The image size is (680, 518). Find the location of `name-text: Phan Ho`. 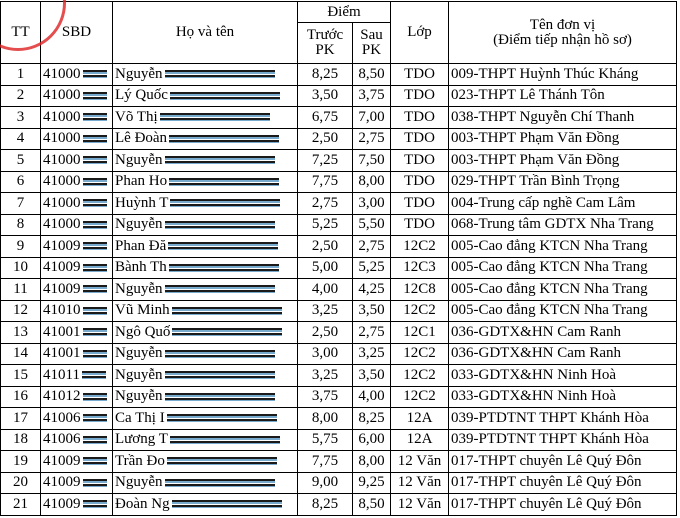

name-text: Phan Ho is located at coordinates (141, 181).